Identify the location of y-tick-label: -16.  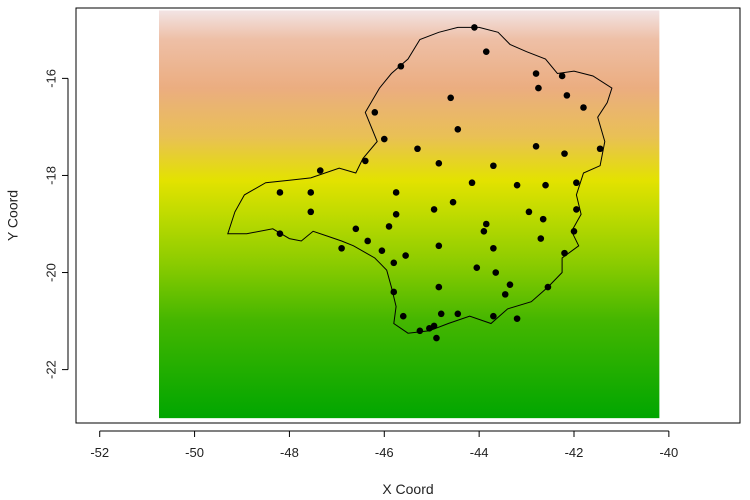
(50, 78).